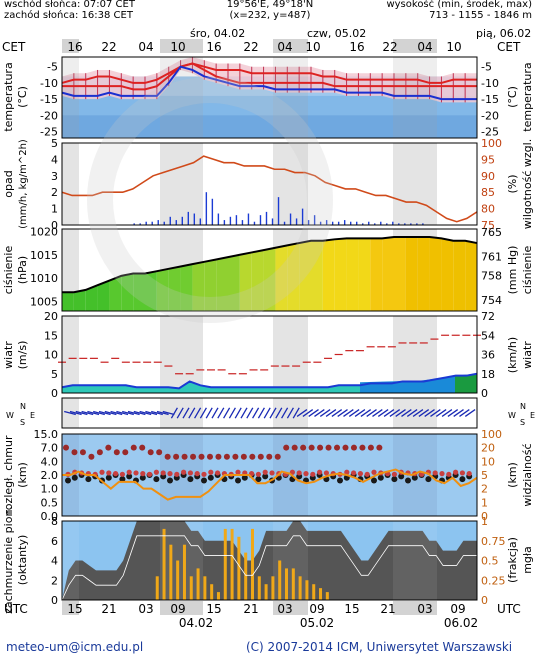 The height and width of the screenshot is (660, 540). What do you see at coordinates (490, 132) in the screenshot?
I see `temp-ytick-right: -25` at bounding box center [490, 132].